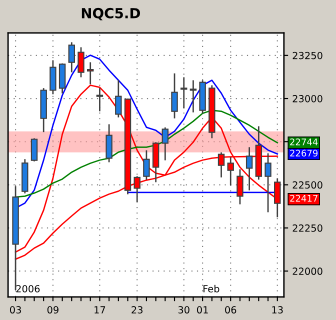  I want to click on y-tick-label: 23250, so click(307, 56).